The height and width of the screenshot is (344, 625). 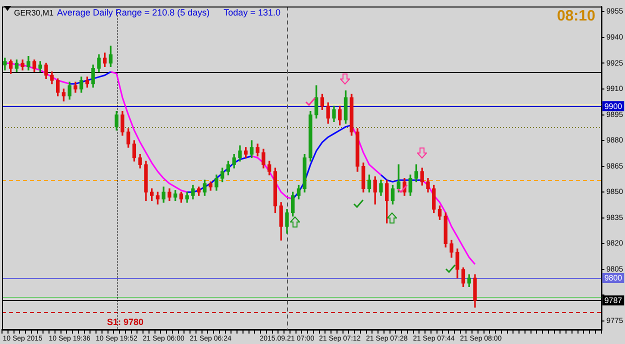 I want to click on ref-line-label: 9900, so click(x=613, y=106).